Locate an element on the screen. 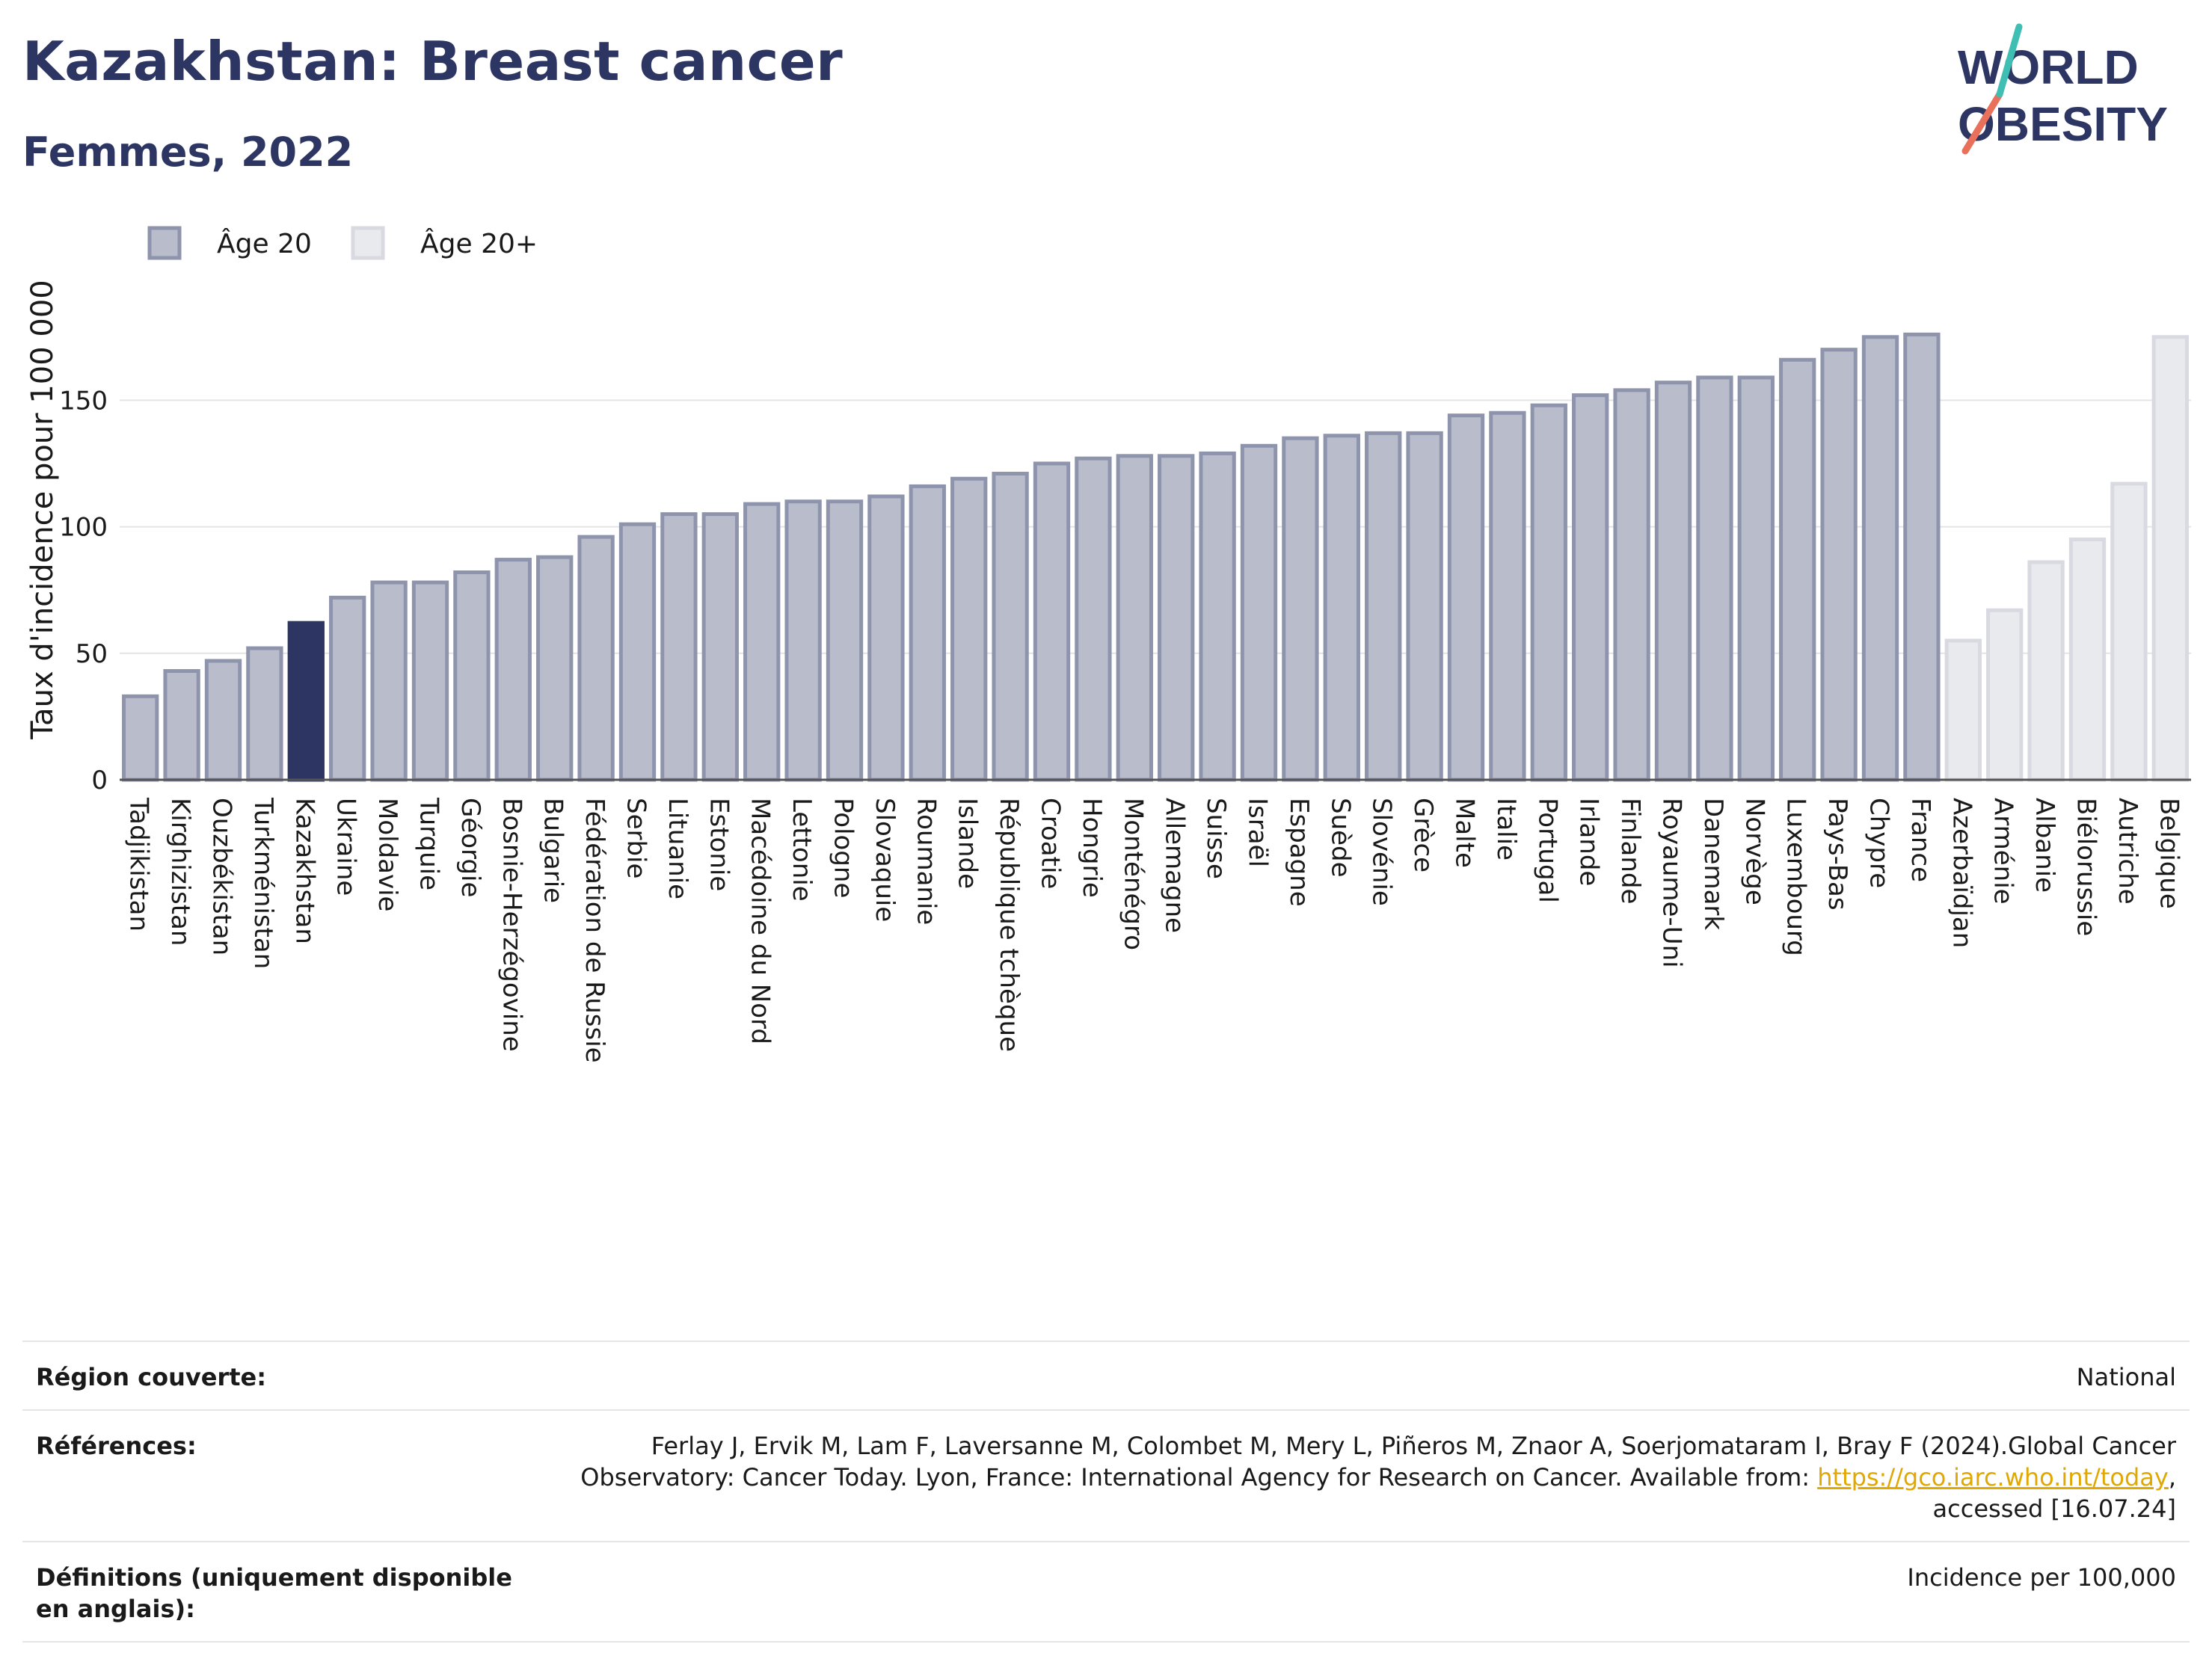 This screenshot has width=2212, height=1656. x-tick-label: Roumanie is located at coordinates (926, 861).